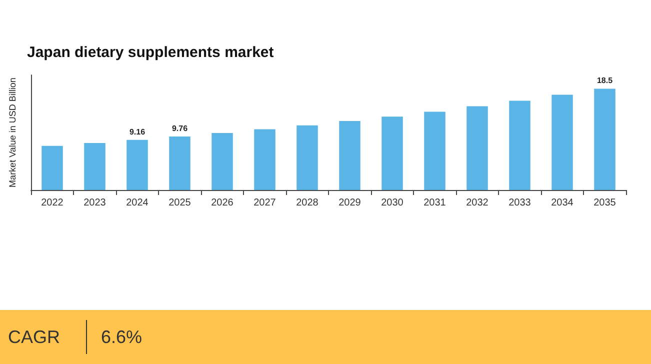 Image resolution: width=651 pixels, height=364 pixels. I want to click on x-tick-label: 2023, so click(95, 203).